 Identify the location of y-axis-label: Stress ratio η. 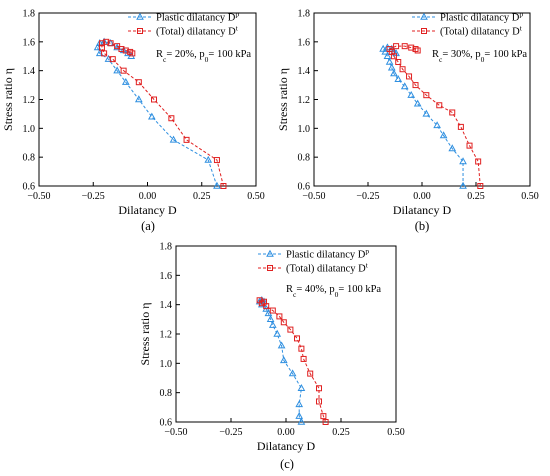
(145, 334).